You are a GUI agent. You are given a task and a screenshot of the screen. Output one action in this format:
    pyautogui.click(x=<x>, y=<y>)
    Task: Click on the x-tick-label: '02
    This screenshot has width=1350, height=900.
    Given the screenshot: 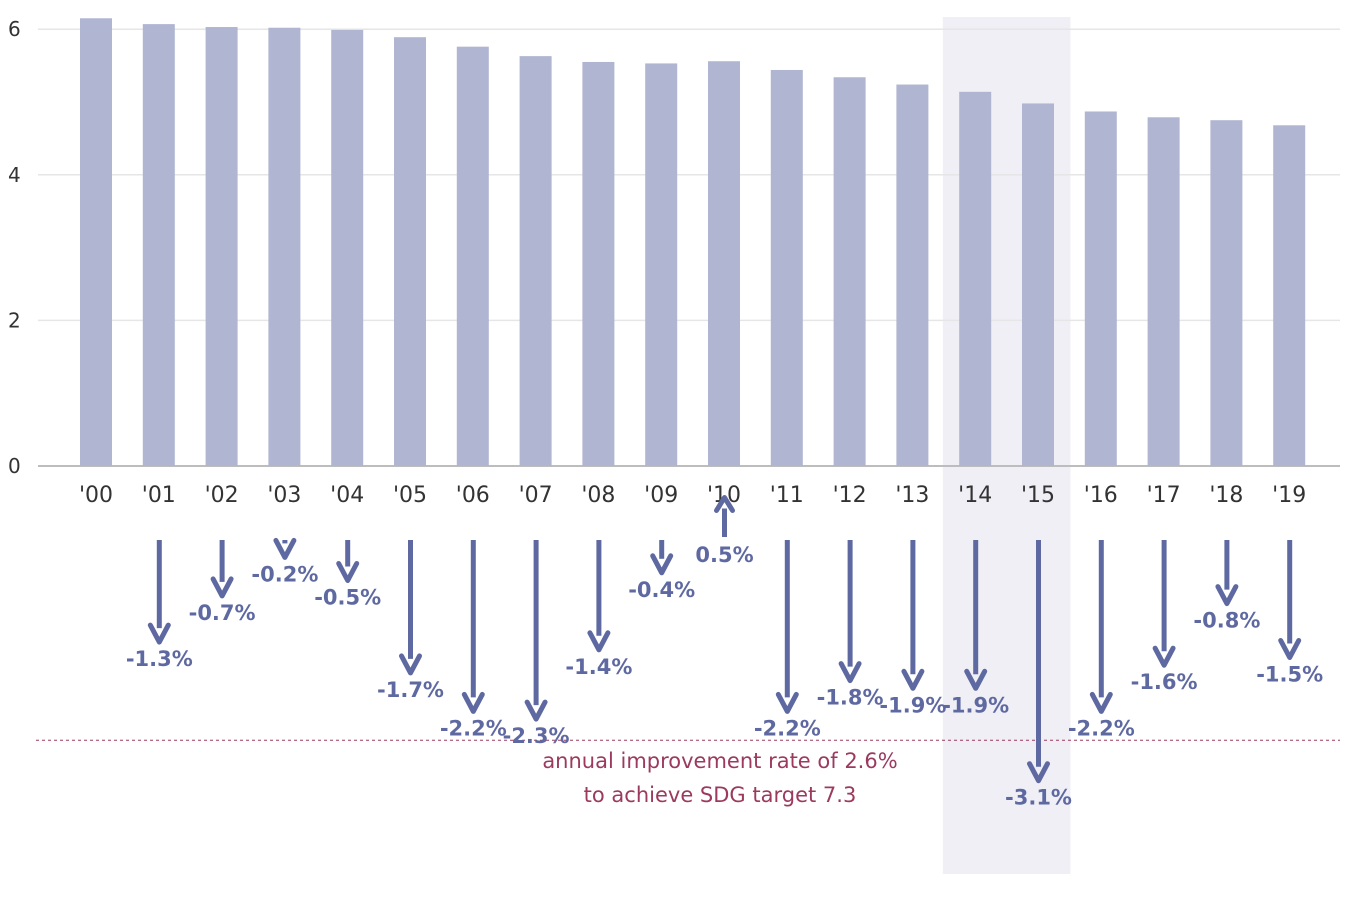 What is the action you would take?
    pyautogui.click(x=222, y=495)
    